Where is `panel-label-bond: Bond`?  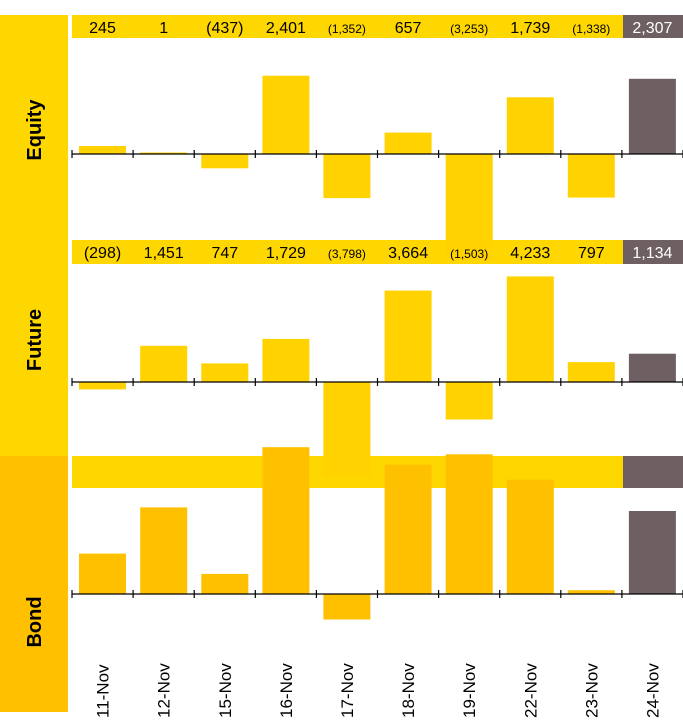 panel-label-bond: Bond is located at coordinates (35, 621).